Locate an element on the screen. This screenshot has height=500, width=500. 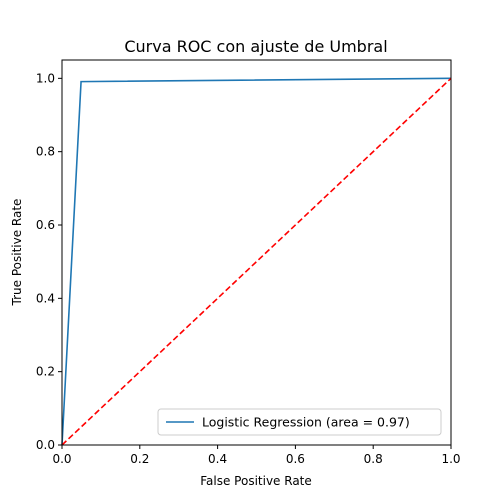
y-tick-label: 1.0 is located at coordinates (45, 78).